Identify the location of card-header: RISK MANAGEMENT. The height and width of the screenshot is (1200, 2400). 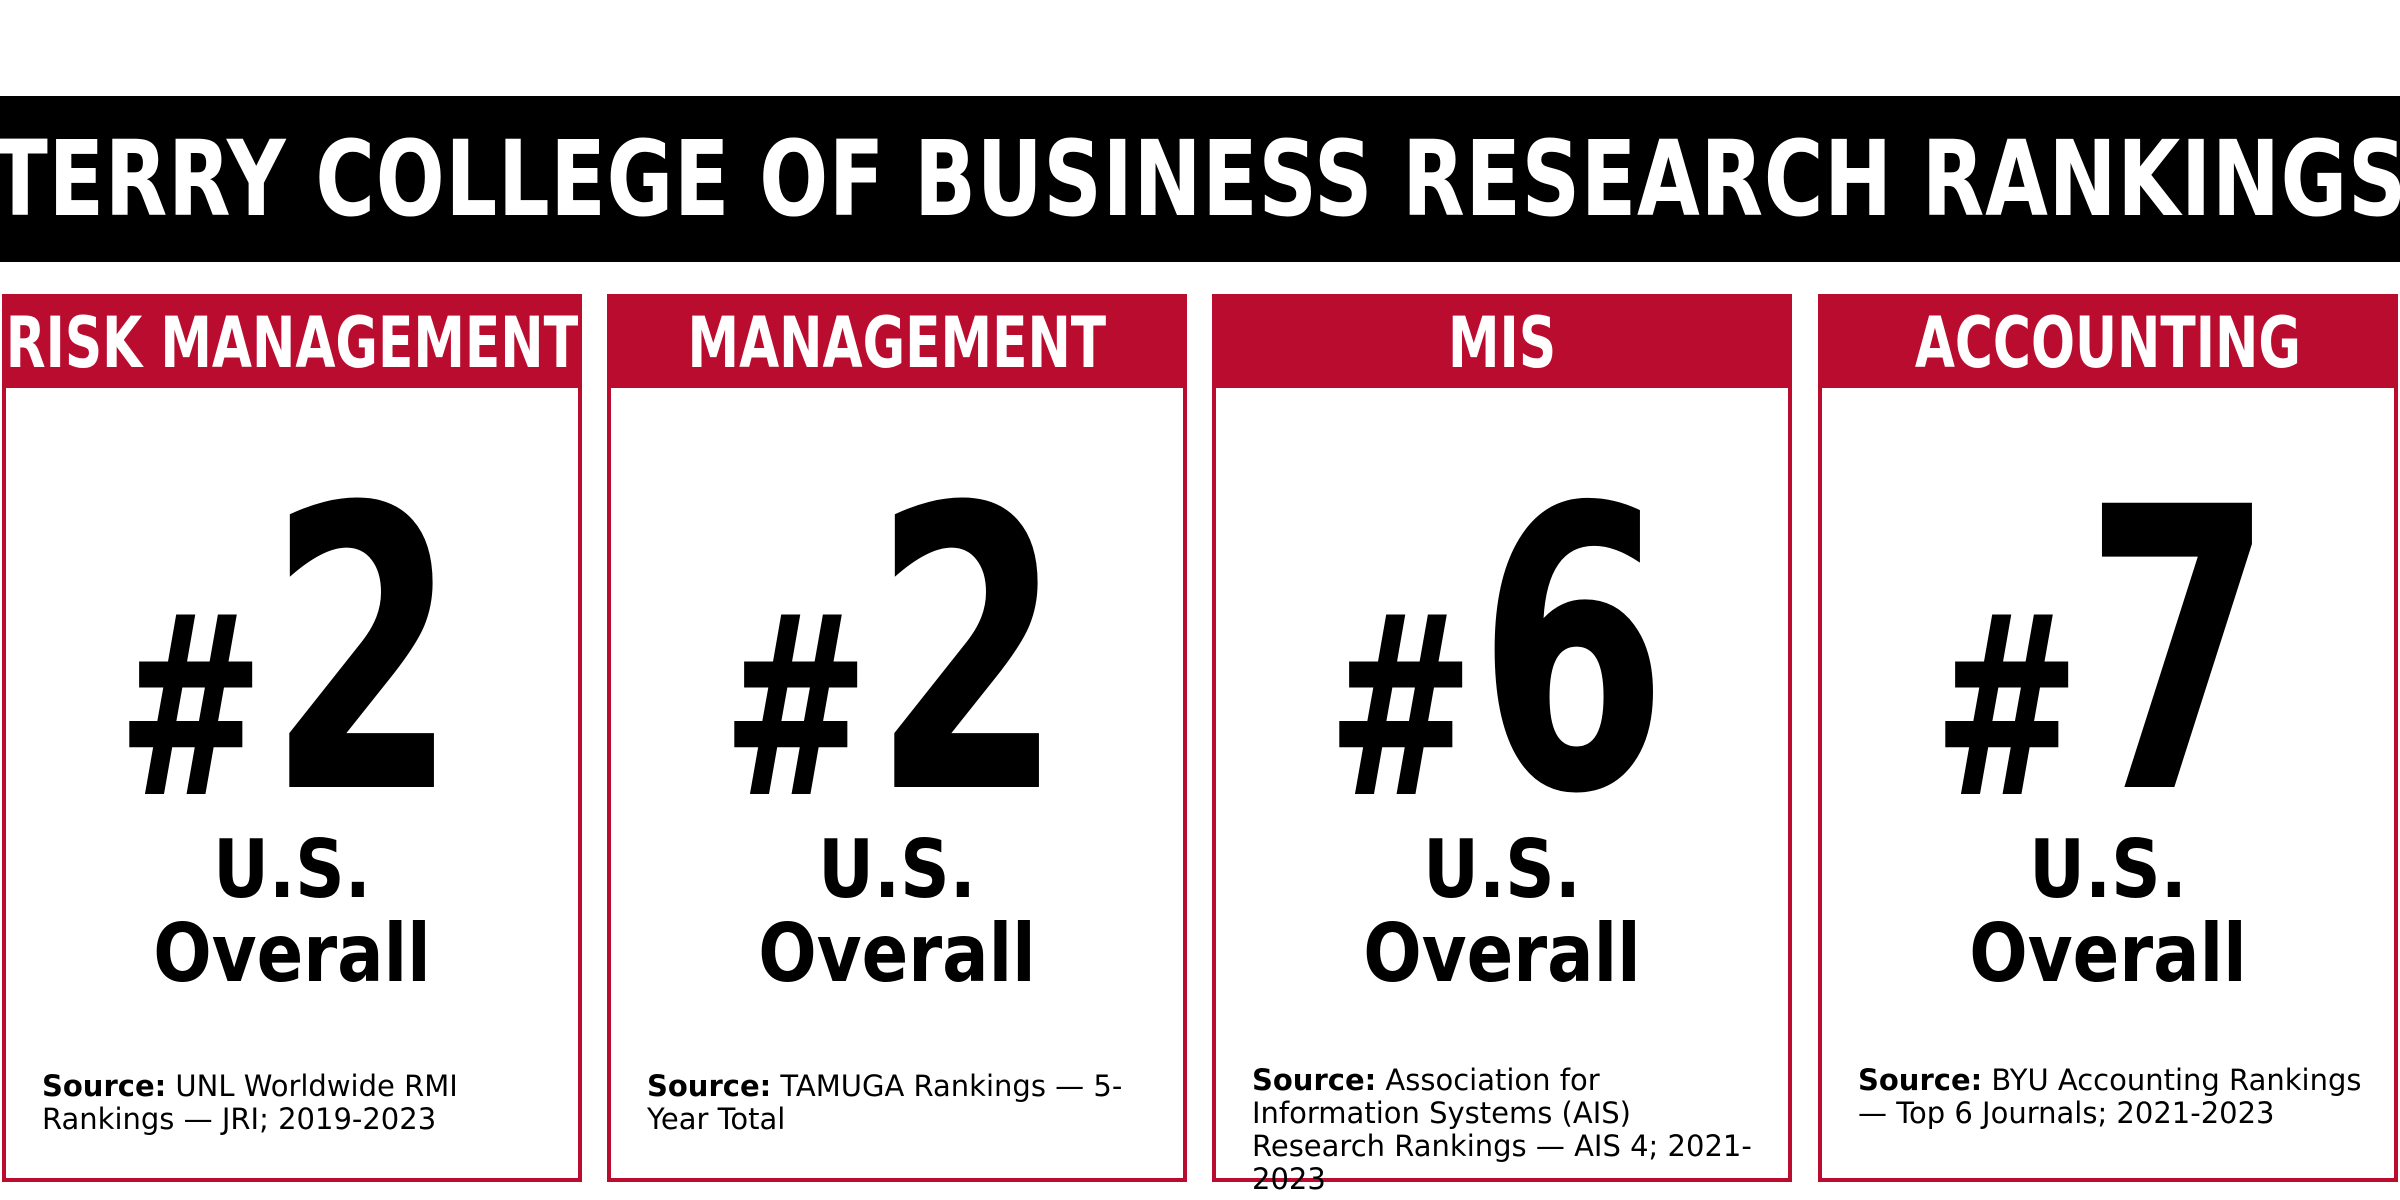
(292, 343).